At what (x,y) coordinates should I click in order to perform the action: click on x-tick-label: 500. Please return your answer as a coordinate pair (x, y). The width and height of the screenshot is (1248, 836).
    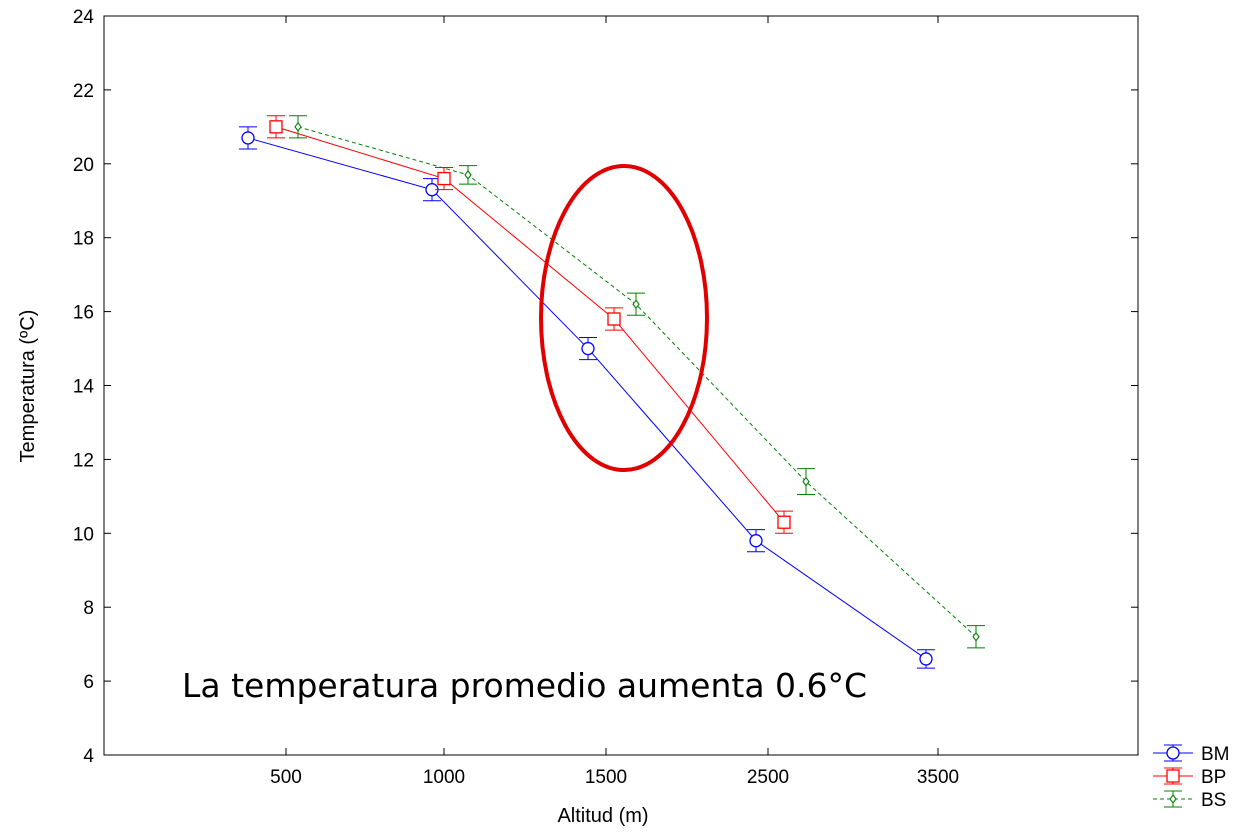
    Looking at the image, I should click on (286, 777).